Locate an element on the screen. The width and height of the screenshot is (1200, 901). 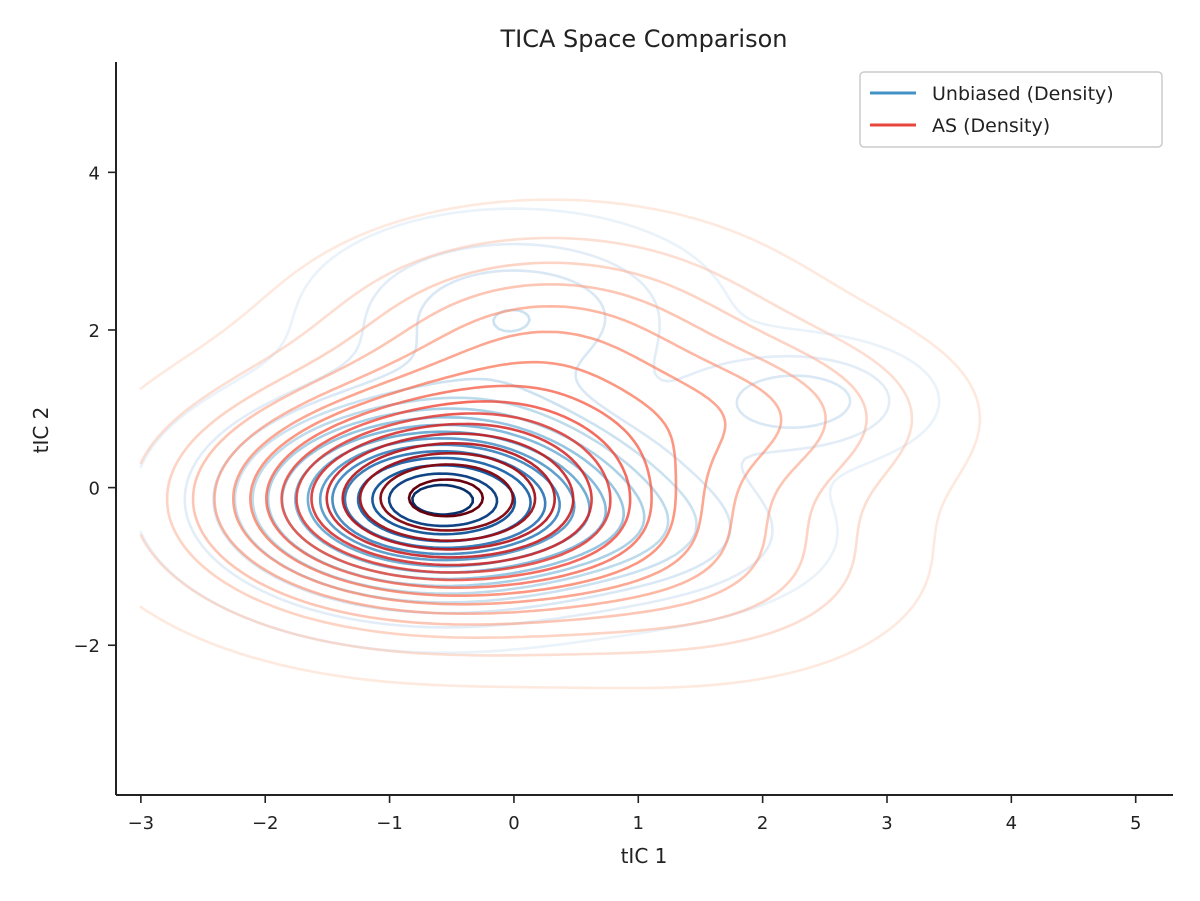
legend-box is located at coordinates (1011, 109).